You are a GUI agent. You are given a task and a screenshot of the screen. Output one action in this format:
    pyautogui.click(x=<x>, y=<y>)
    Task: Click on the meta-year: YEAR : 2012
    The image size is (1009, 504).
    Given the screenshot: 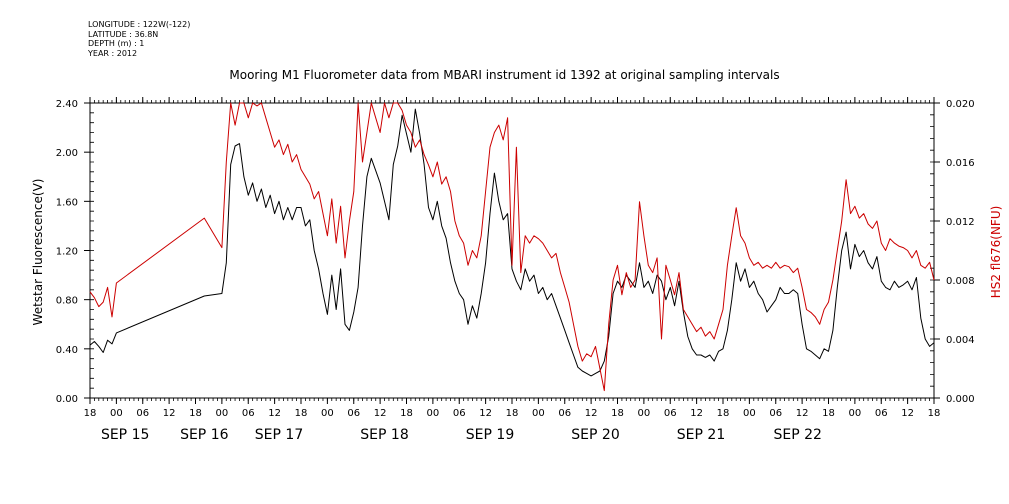 What is the action you would take?
    pyautogui.click(x=113, y=53)
    